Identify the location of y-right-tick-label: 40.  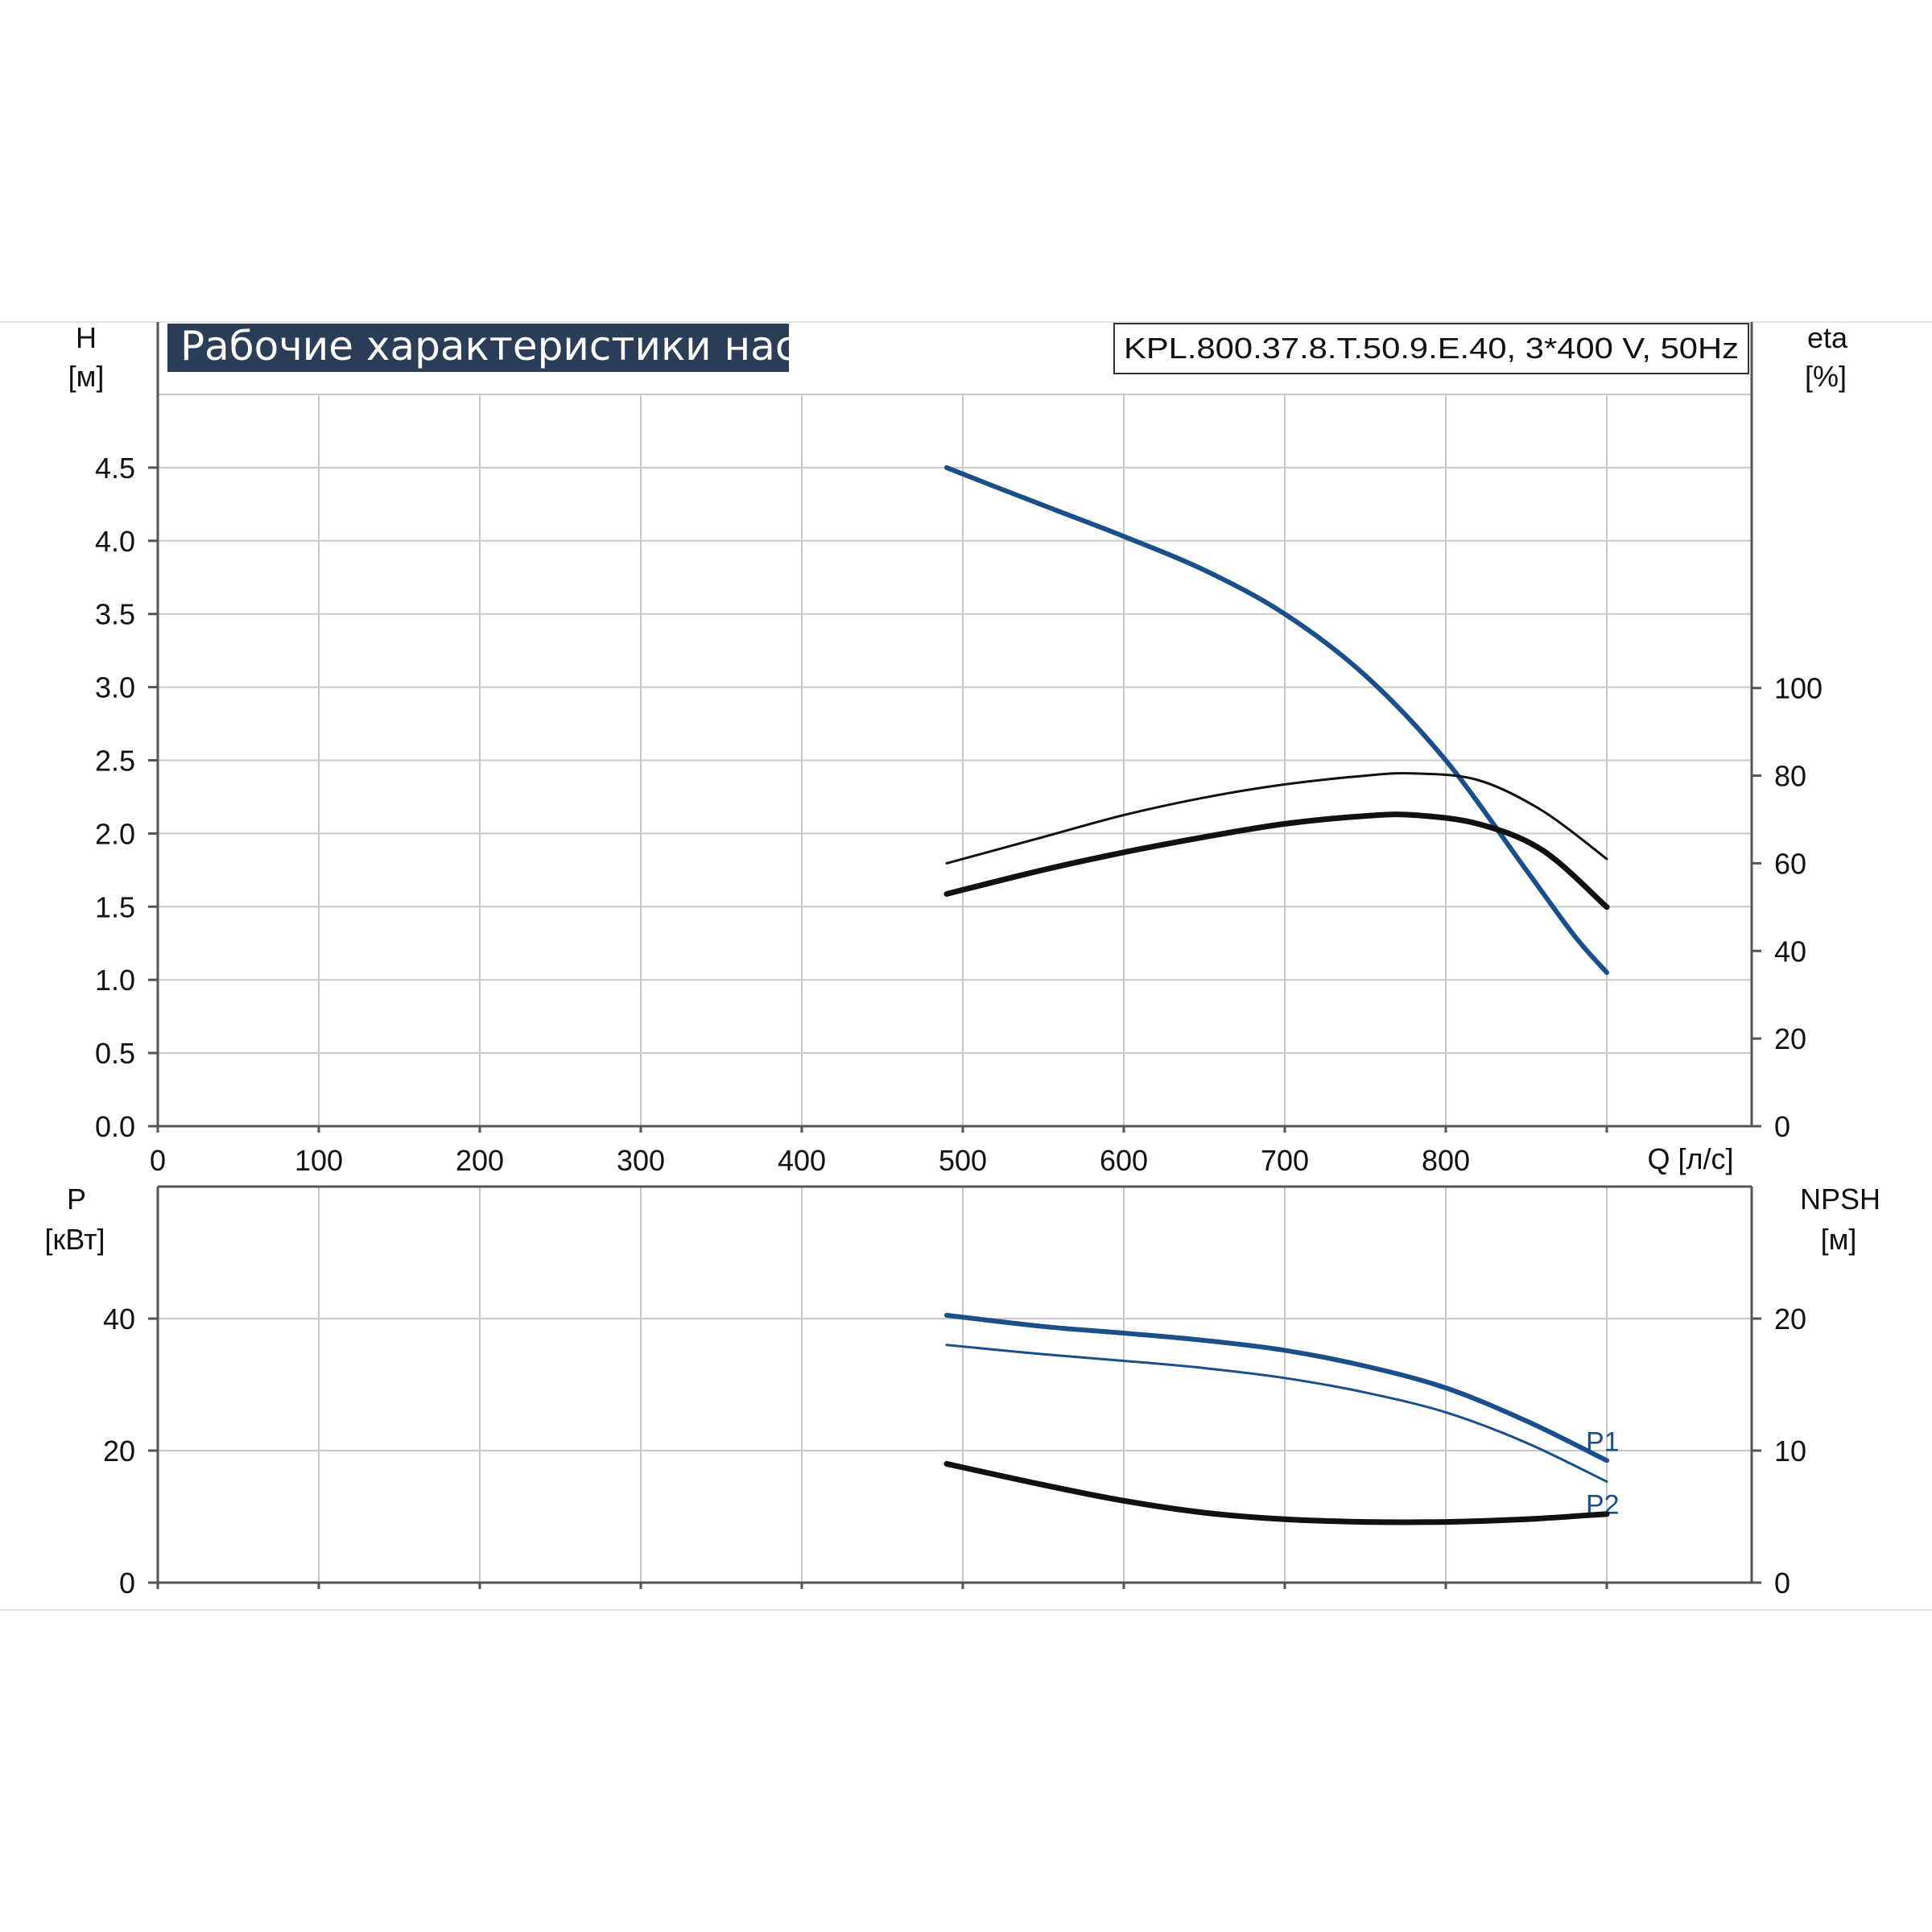
(1790, 951).